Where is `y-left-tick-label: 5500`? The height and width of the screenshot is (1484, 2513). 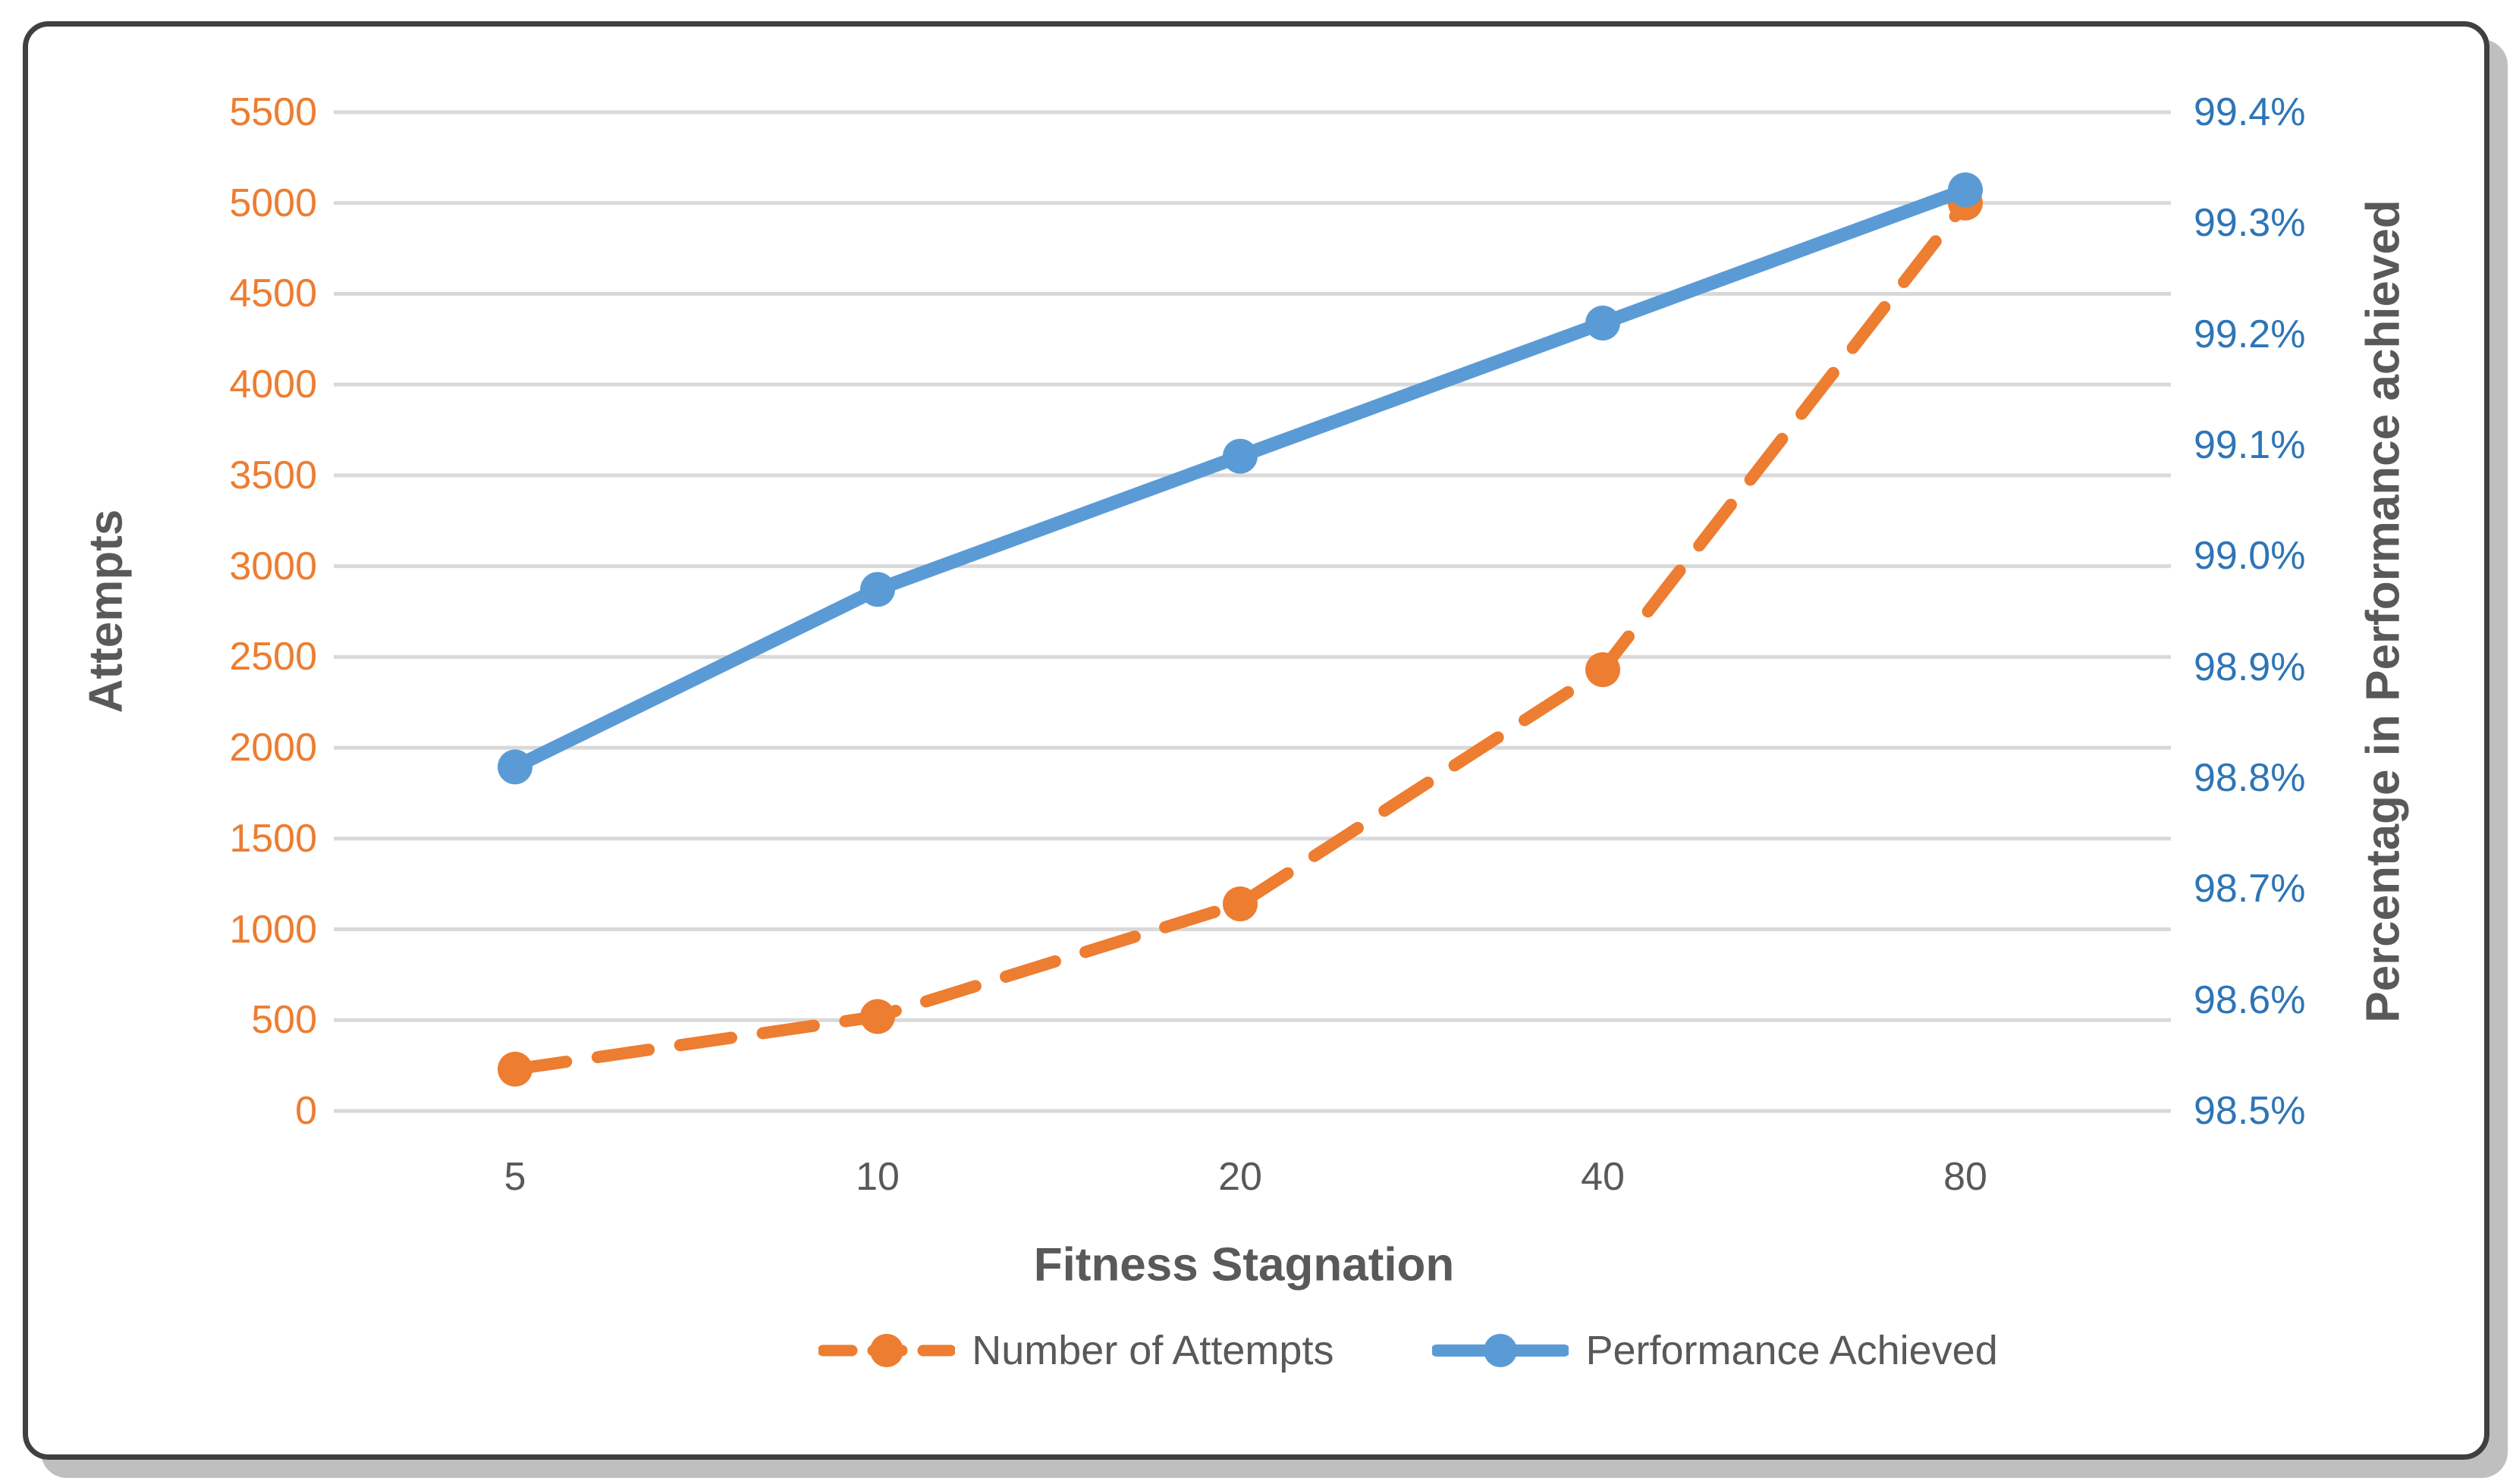
y-left-tick-label: 5500 is located at coordinates (273, 112).